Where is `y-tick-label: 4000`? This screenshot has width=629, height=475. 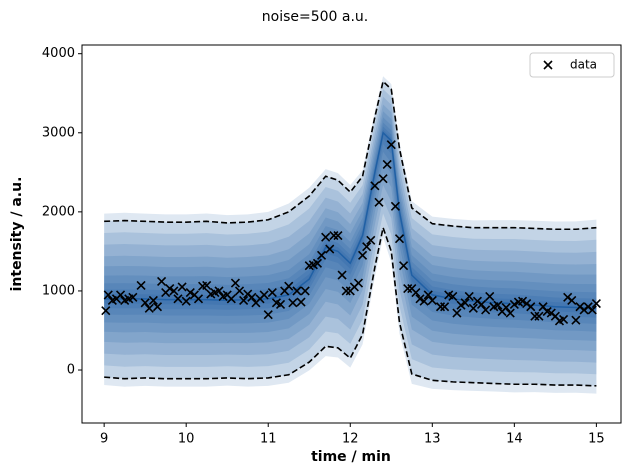
y-tick-label: 4000 is located at coordinates (58, 53).